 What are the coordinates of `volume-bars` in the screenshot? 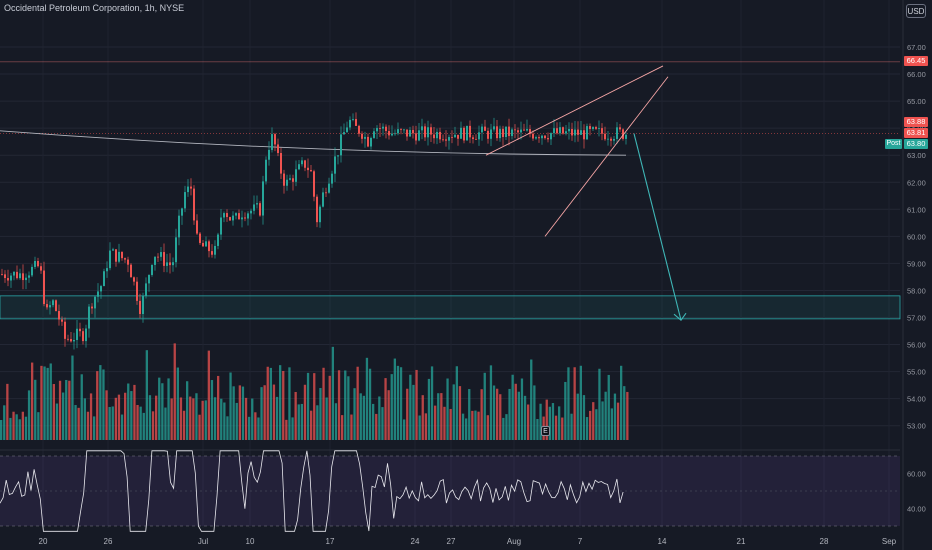 It's located at (314, 391).